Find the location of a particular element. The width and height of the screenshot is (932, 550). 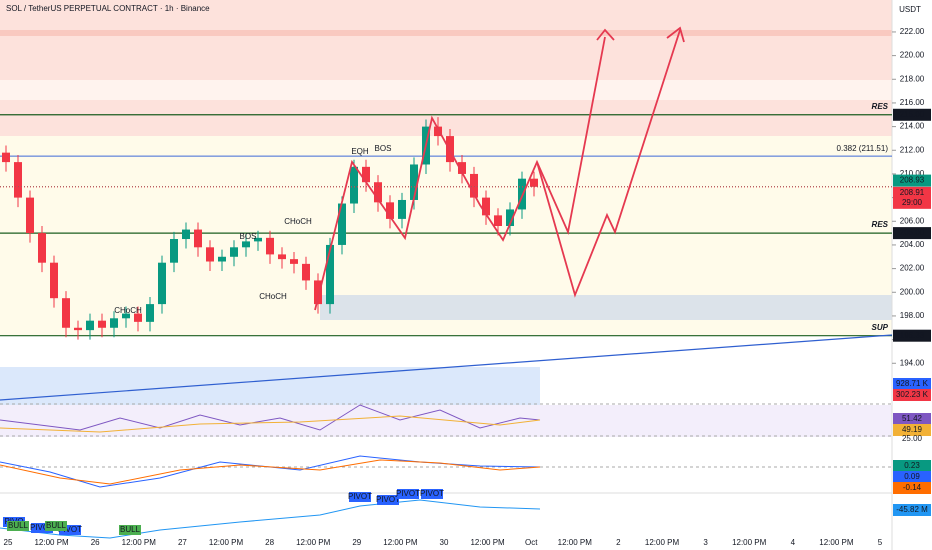

indicator-label: 928.71 K is located at coordinates (912, 383).